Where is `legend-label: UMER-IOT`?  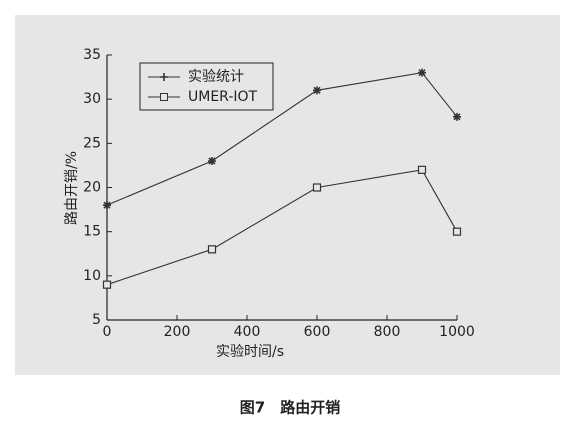
legend-label: UMER-IOT is located at coordinates (223, 97).